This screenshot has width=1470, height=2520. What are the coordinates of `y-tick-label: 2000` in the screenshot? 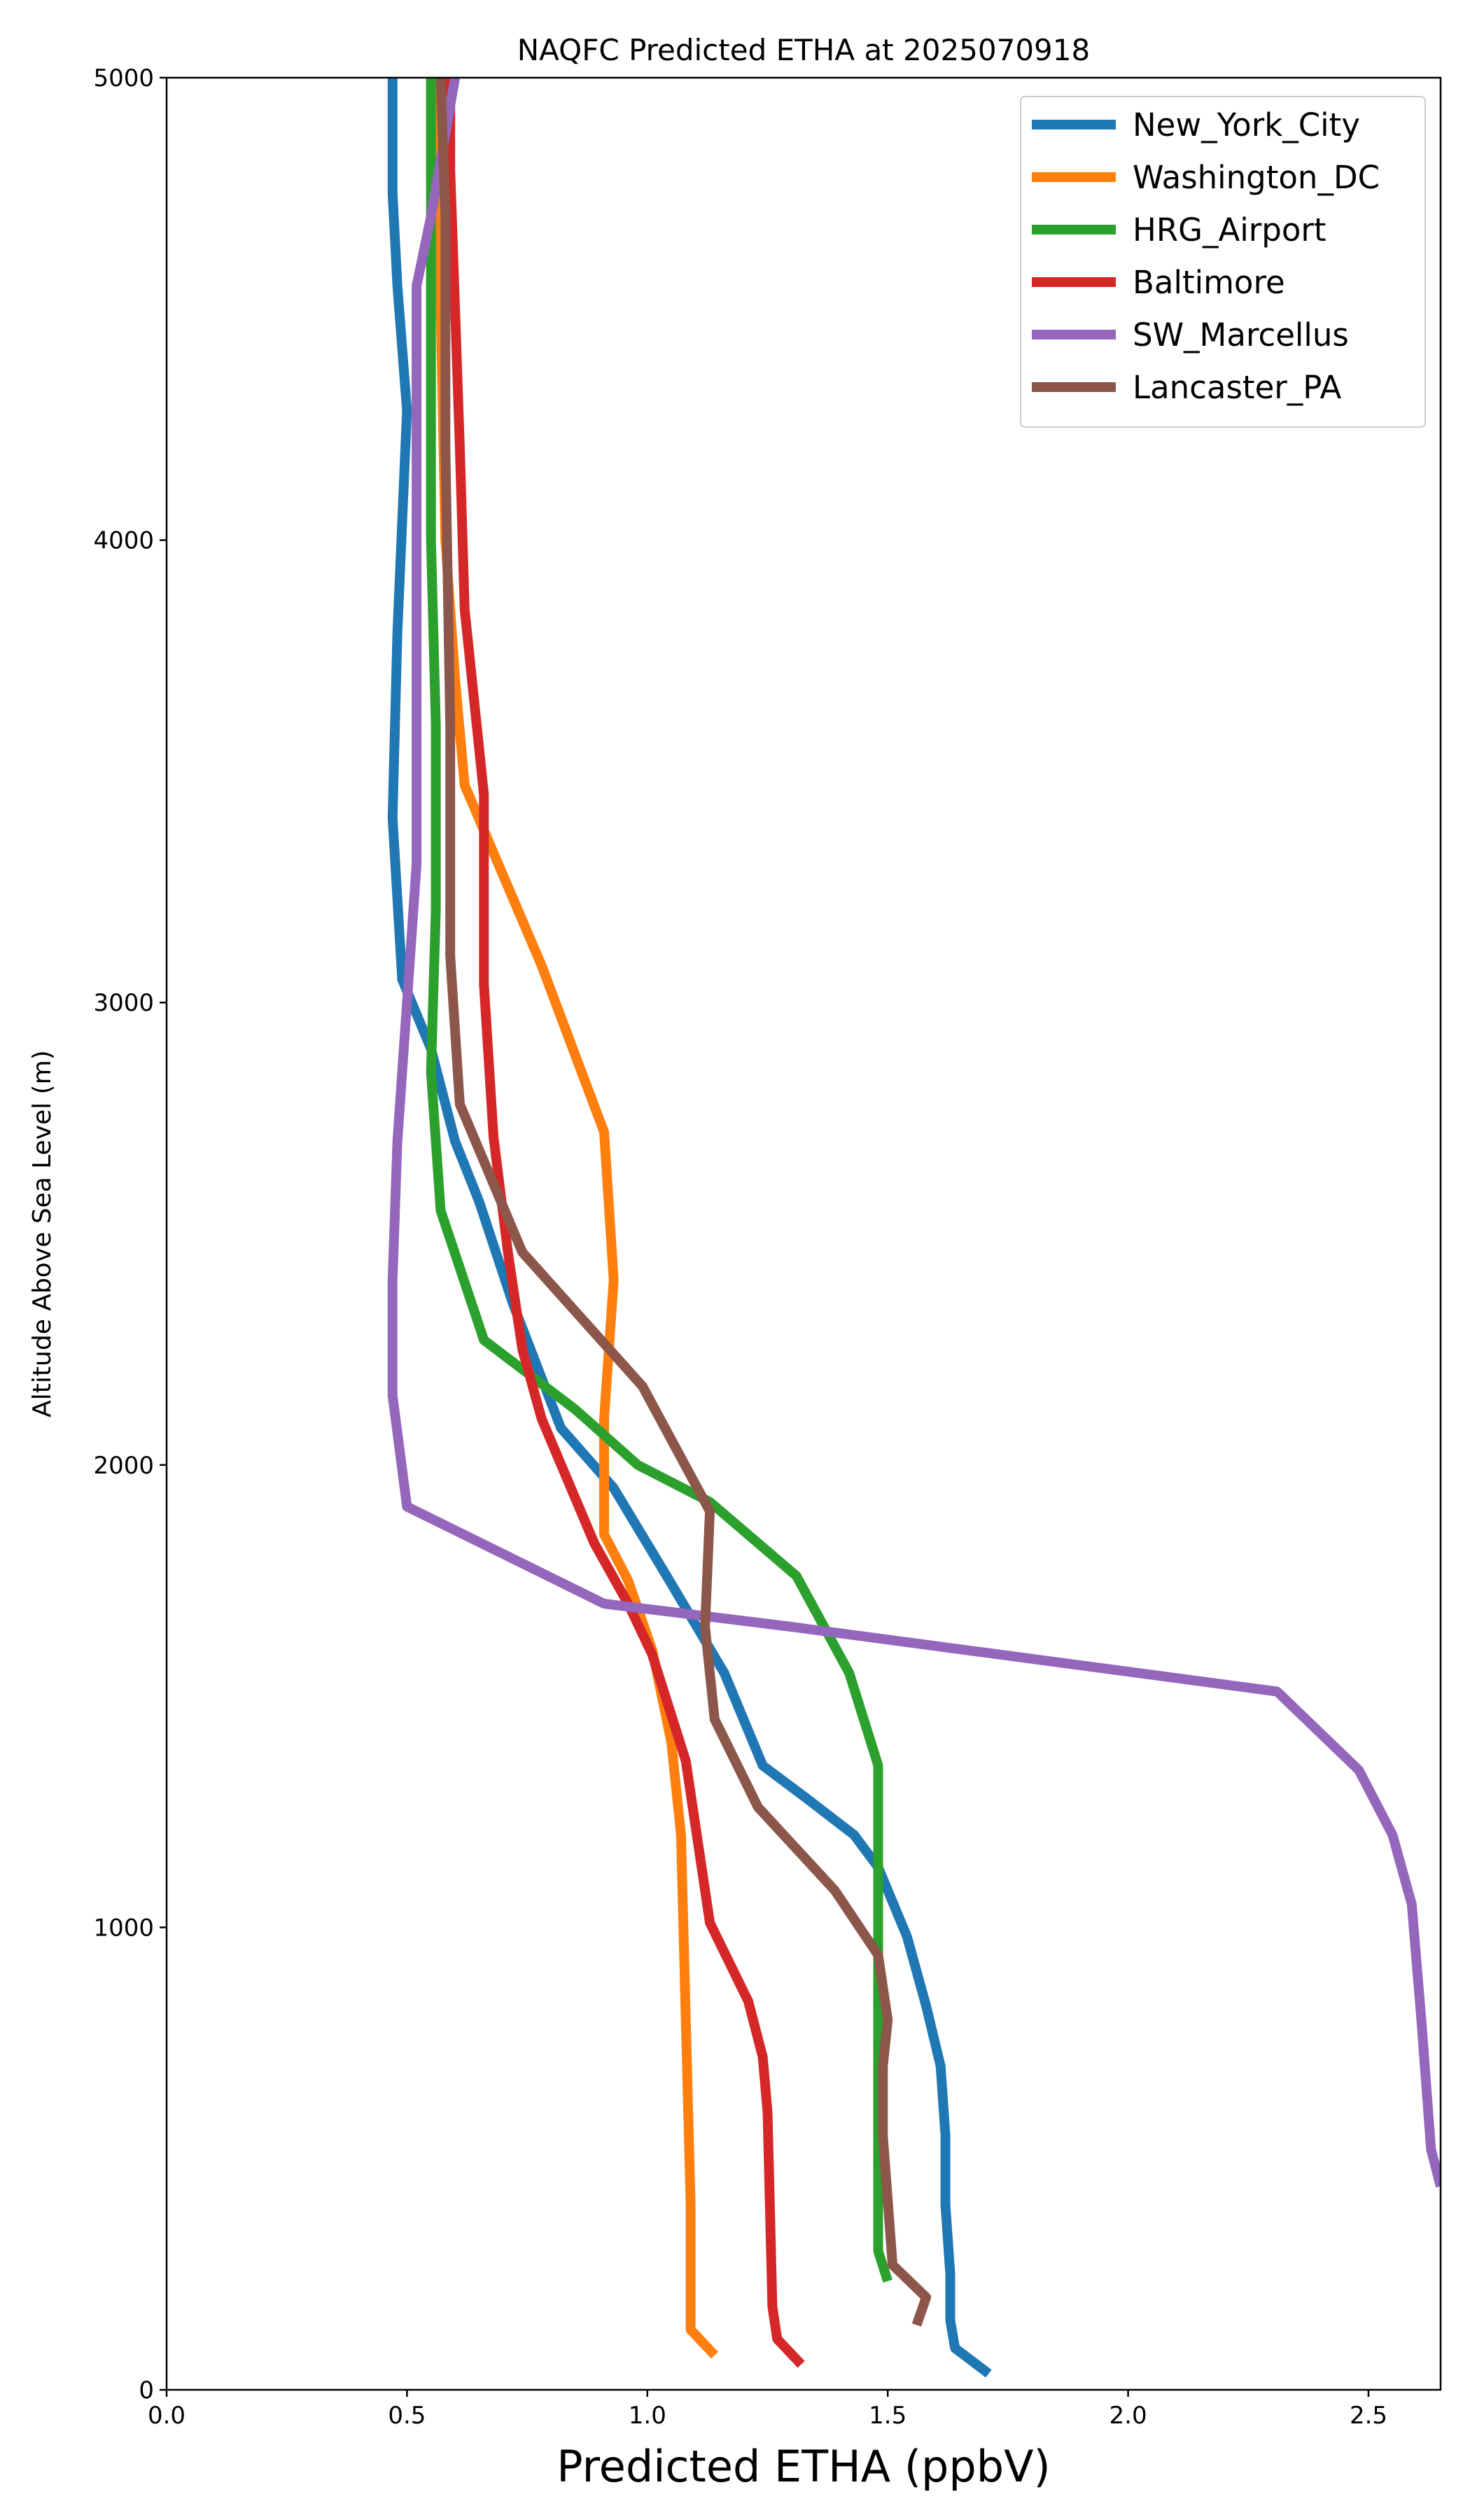 It's located at (123, 1466).